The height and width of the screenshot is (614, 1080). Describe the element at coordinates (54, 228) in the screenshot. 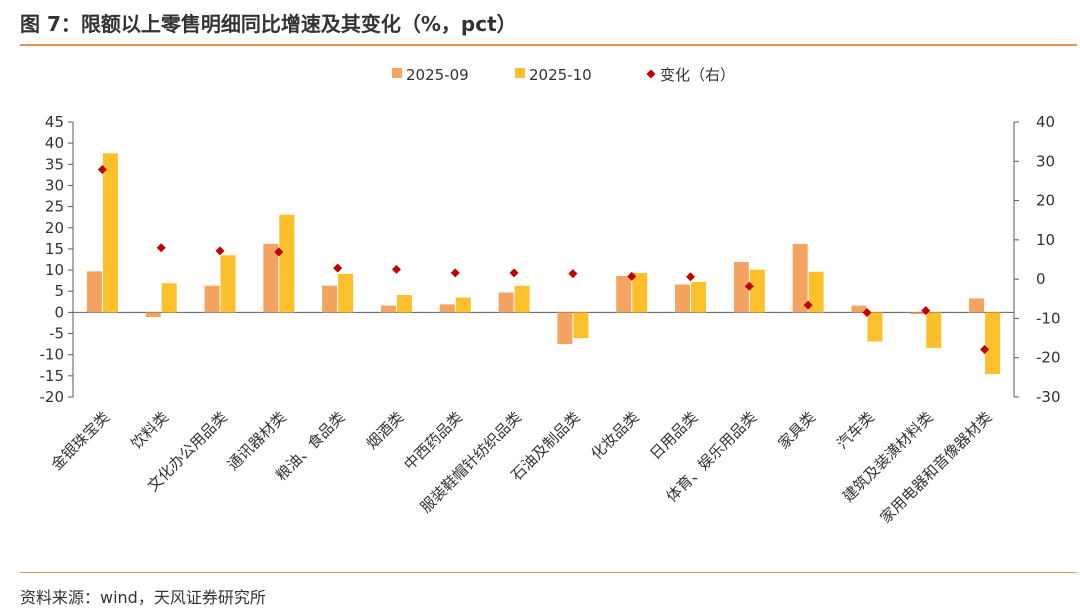

I see `left-tick-label: 20` at that location.